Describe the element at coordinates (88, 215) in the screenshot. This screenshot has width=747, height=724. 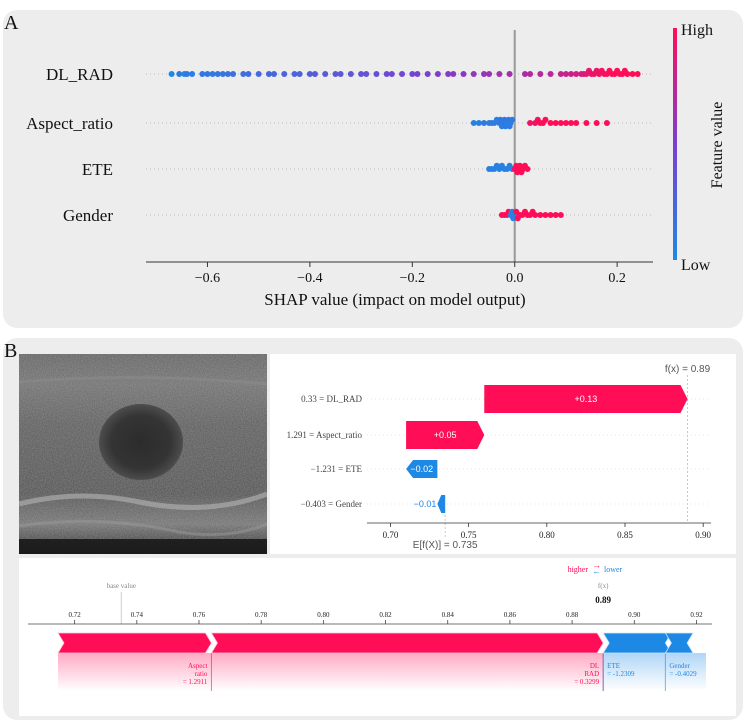
I see `beeswarm-feature-label: Gender` at that location.